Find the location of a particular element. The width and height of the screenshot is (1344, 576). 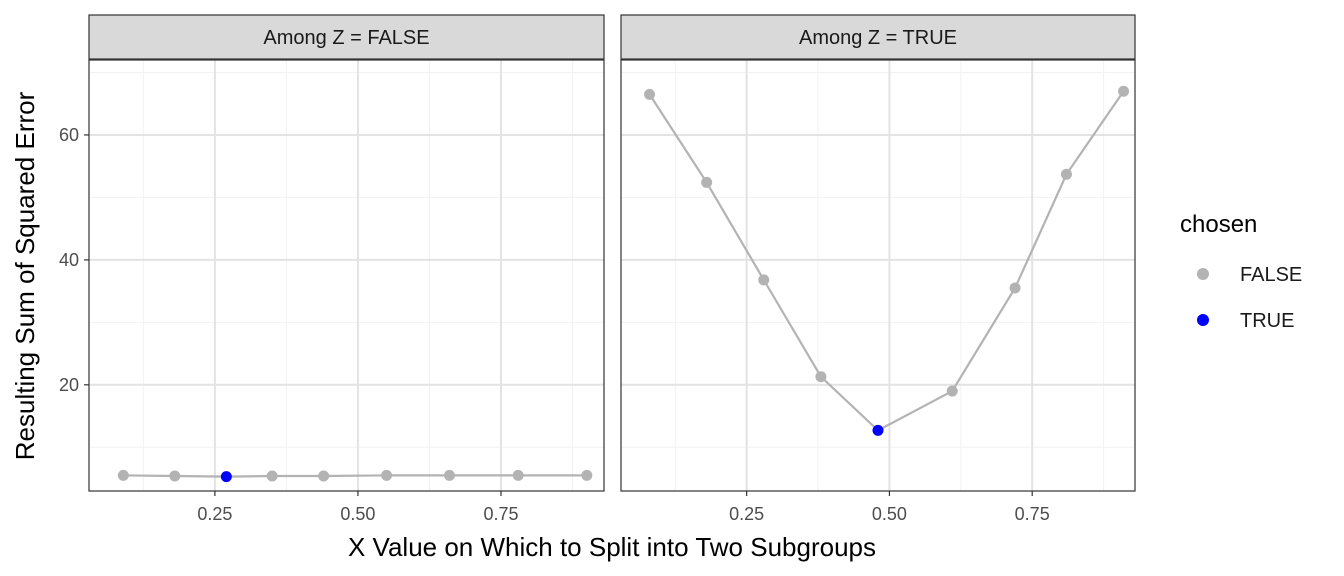

facet-strip-label: Among Z = TRUE is located at coordinates (878, 38).